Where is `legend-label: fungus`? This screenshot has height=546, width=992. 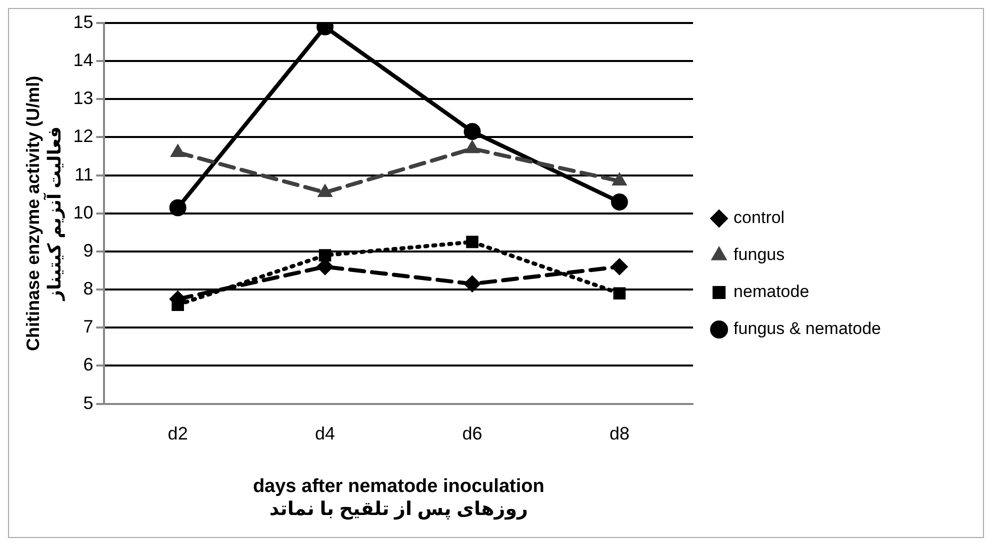
legend-label: fungus is located at coordinates (759, 254).